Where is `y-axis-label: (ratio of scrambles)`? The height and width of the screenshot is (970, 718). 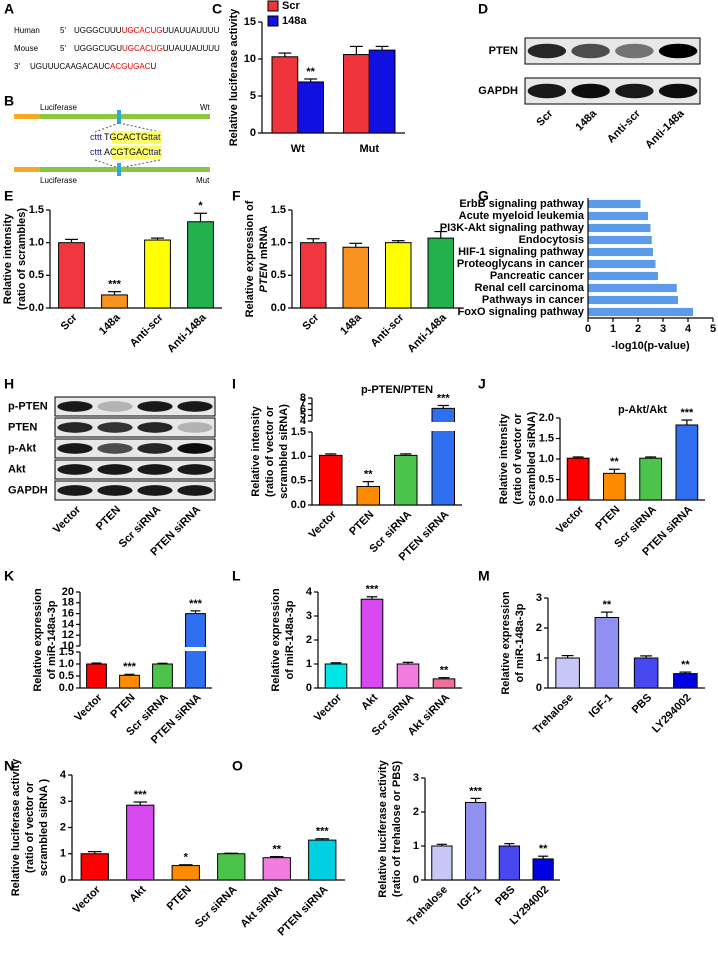 y-axis-label: (ratio of scrambles) is located at coordinates (22, 259).